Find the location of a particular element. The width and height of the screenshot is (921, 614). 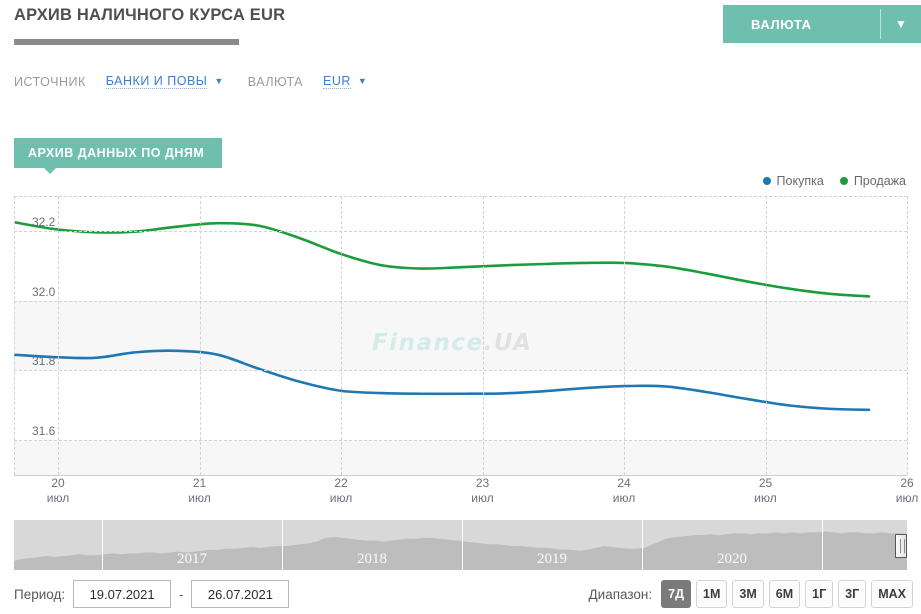

legend-item-2: Продажа is located at coordinates (872, 181).